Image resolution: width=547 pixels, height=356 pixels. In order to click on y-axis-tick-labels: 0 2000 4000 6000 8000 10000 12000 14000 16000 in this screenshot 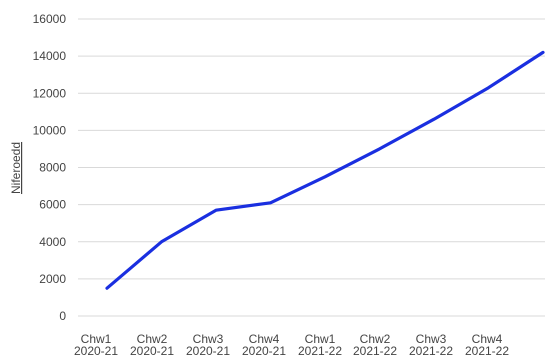, I will do `click(50, 167)`.